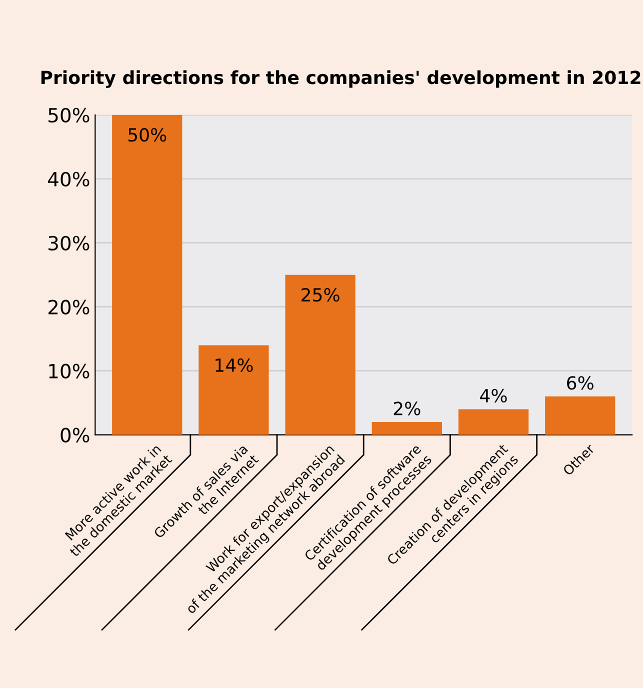 This screenshot has height=688, width=643. Describe the element at coordinates (340, 79) in the screenshot. I see `chart-title: Priority directions for the companies' development in 2012` at that location.